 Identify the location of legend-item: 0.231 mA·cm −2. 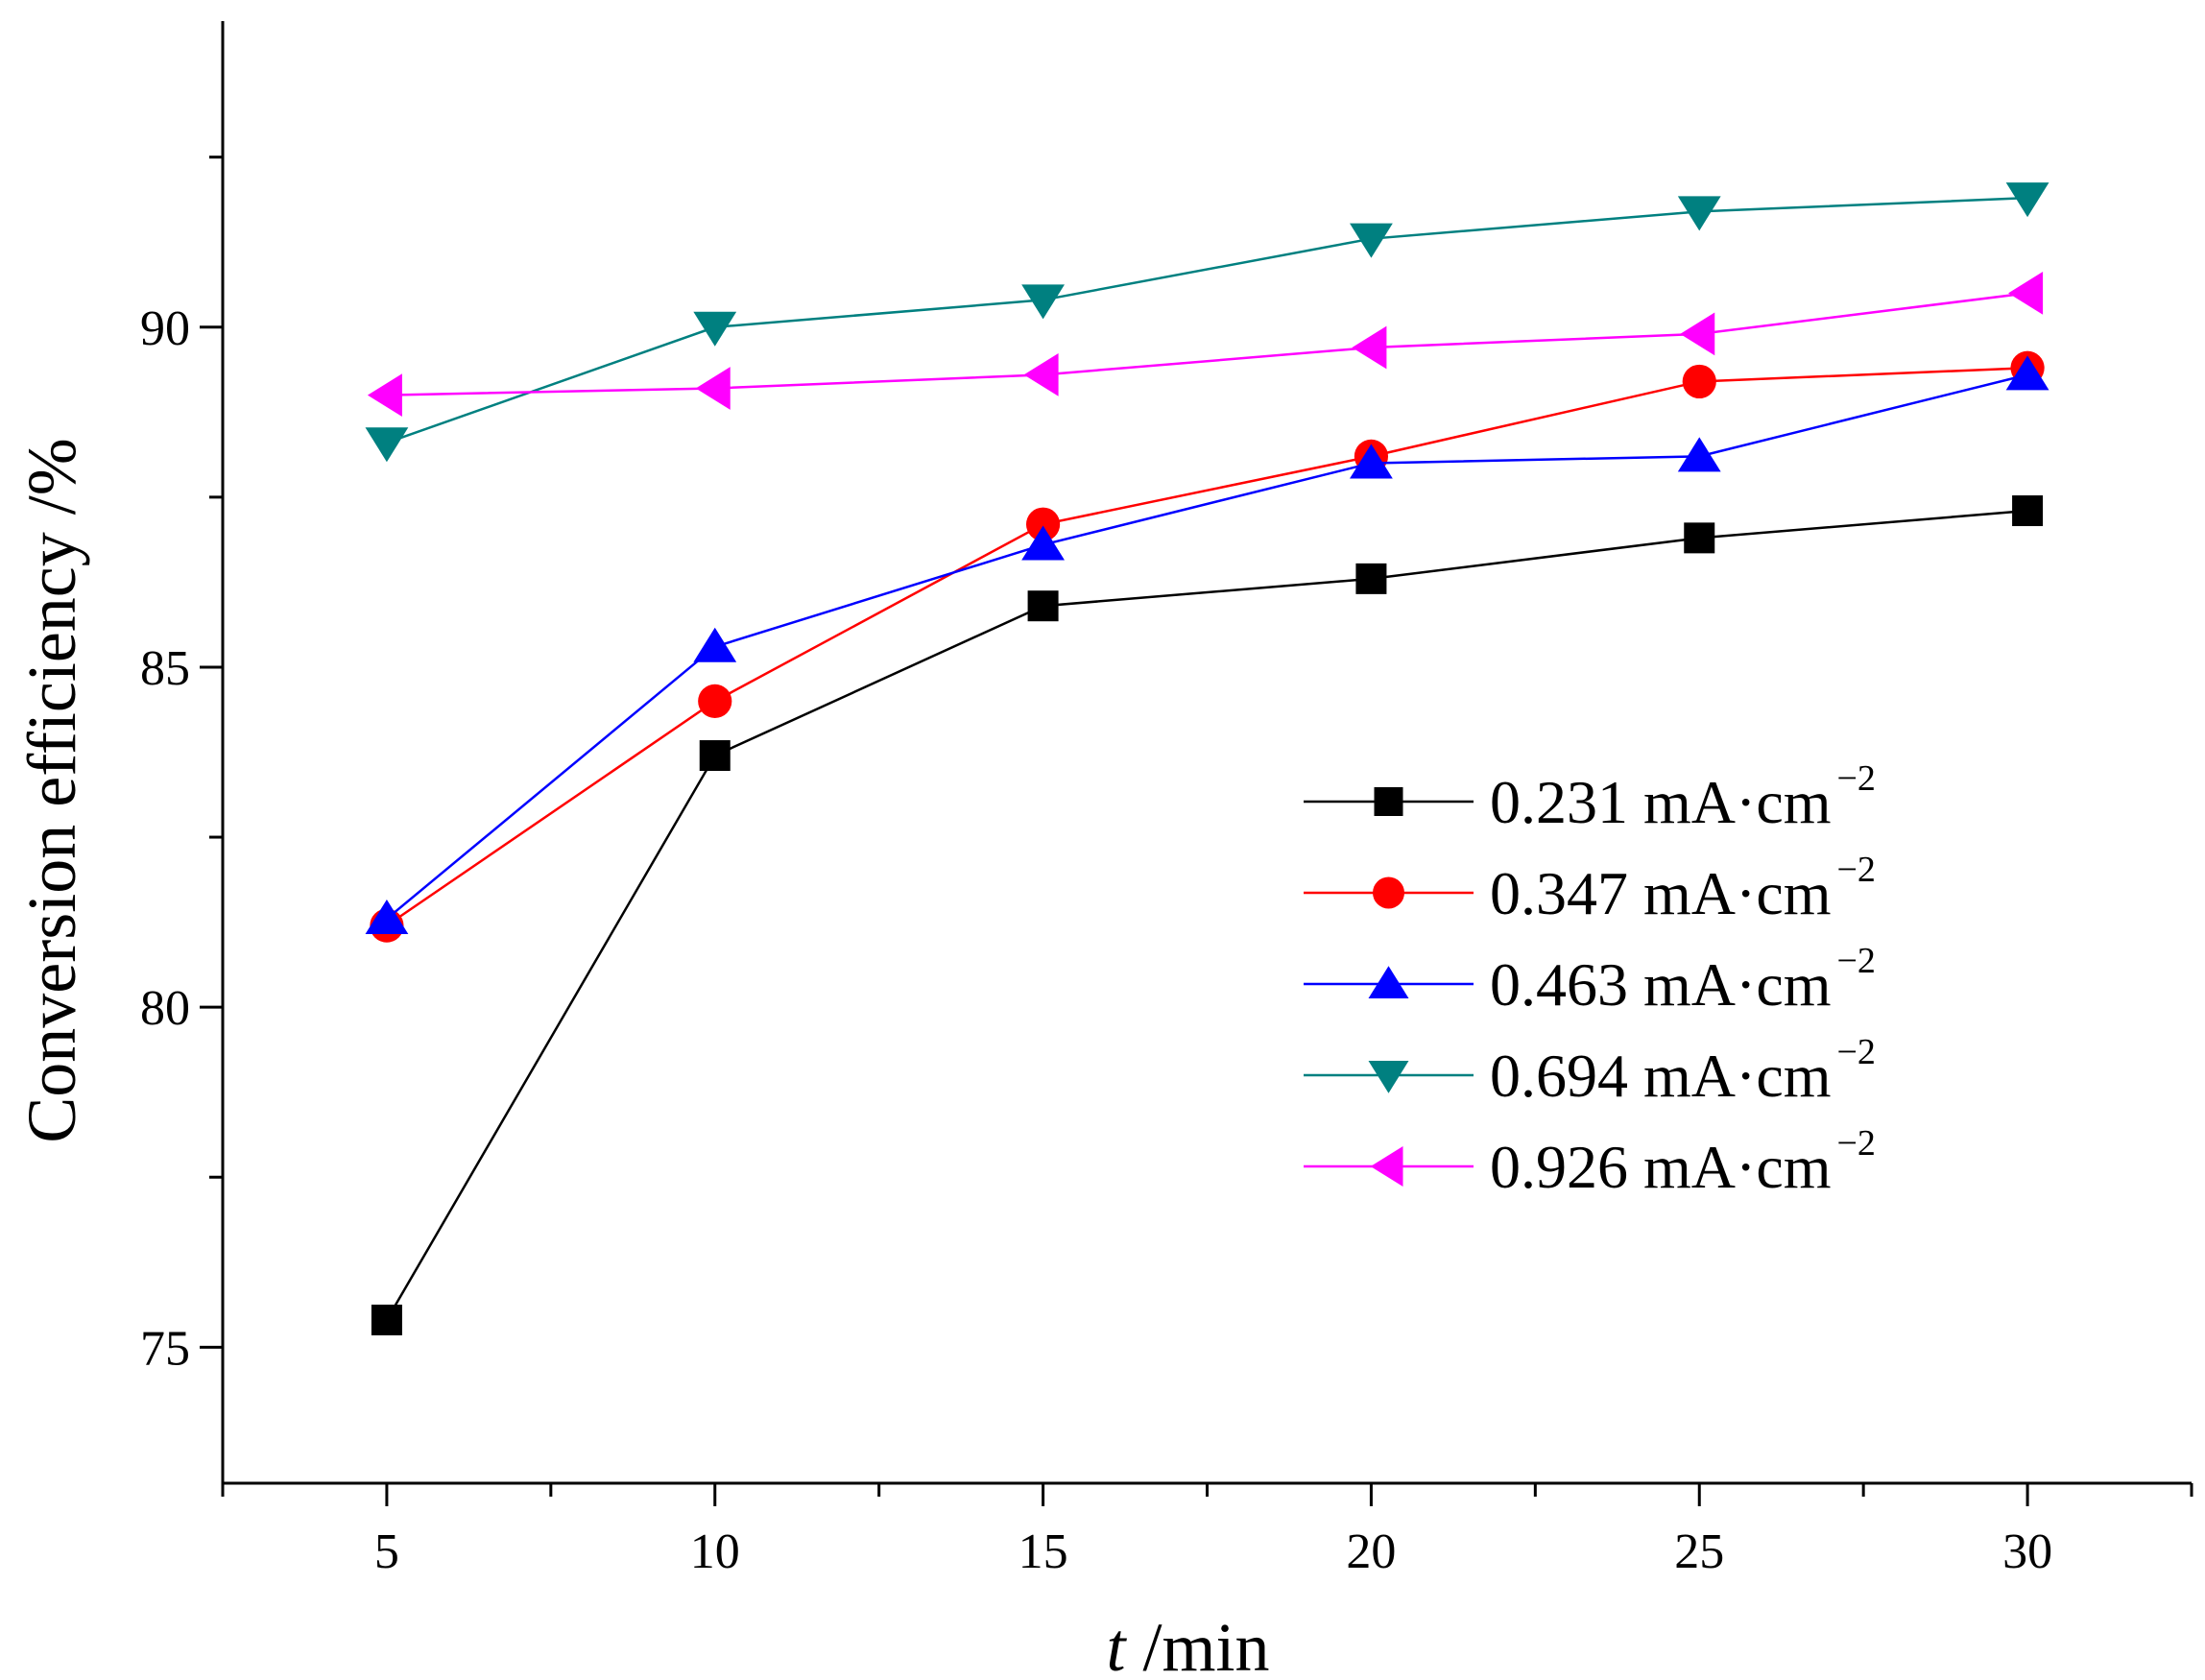
(1590, 797).